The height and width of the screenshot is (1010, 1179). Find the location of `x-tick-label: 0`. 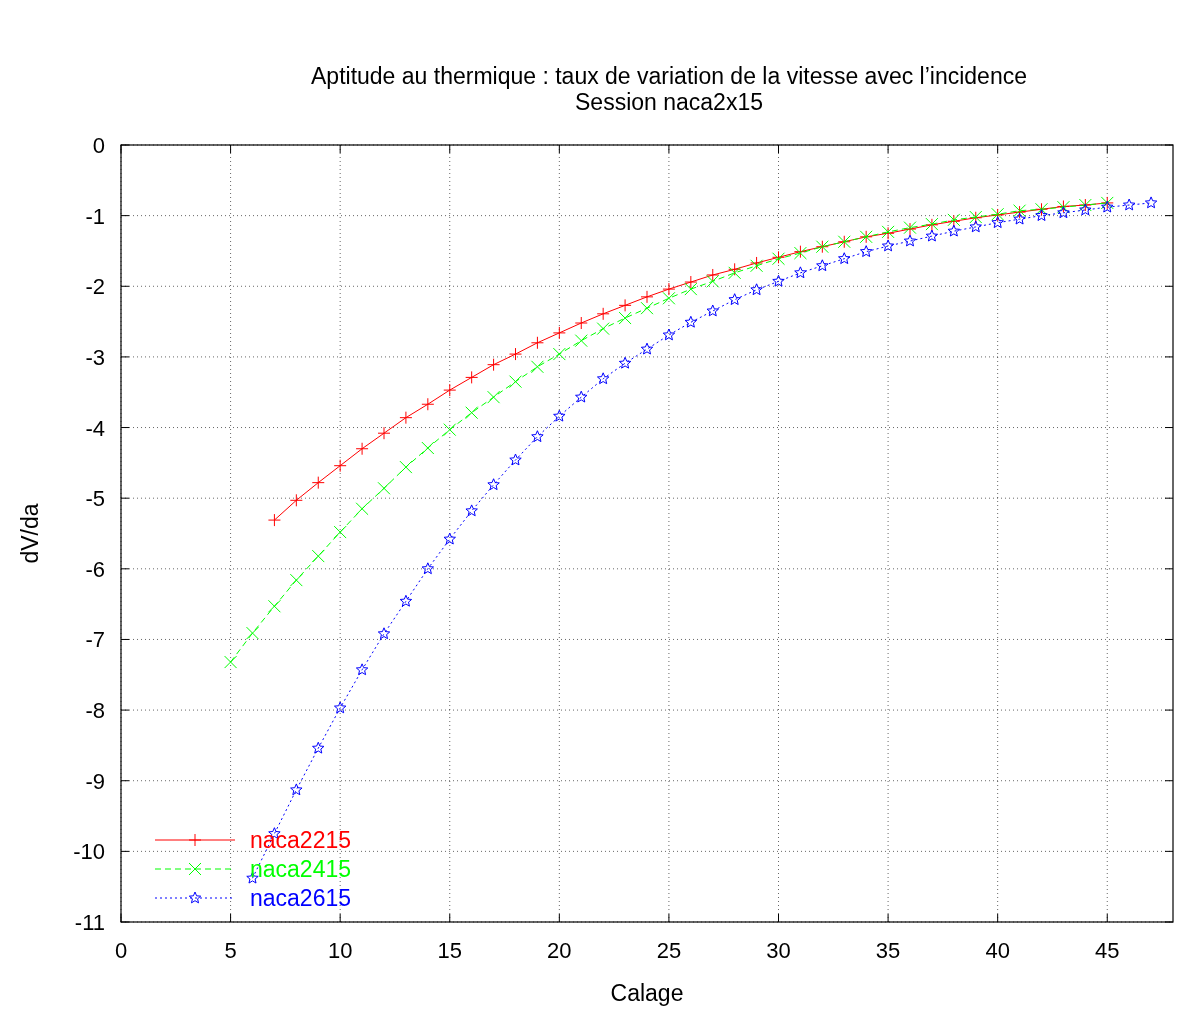

x-tick-label: 0 is located at coordinates (121, 950).